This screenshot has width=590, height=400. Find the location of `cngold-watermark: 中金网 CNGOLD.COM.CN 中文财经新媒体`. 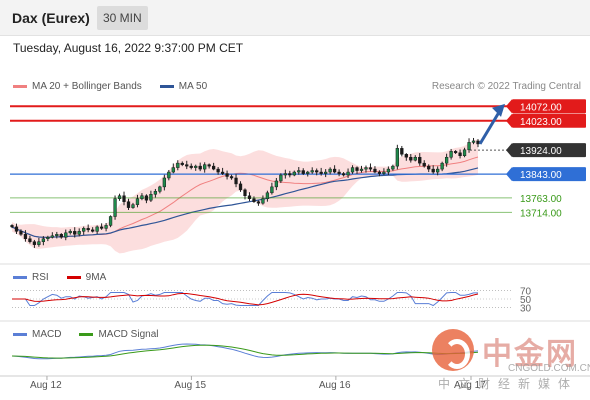

cngold-watermark: 中金网 CNGOLD.COM.CN 中文财经新媒体 is located at coordinates (511, 362).